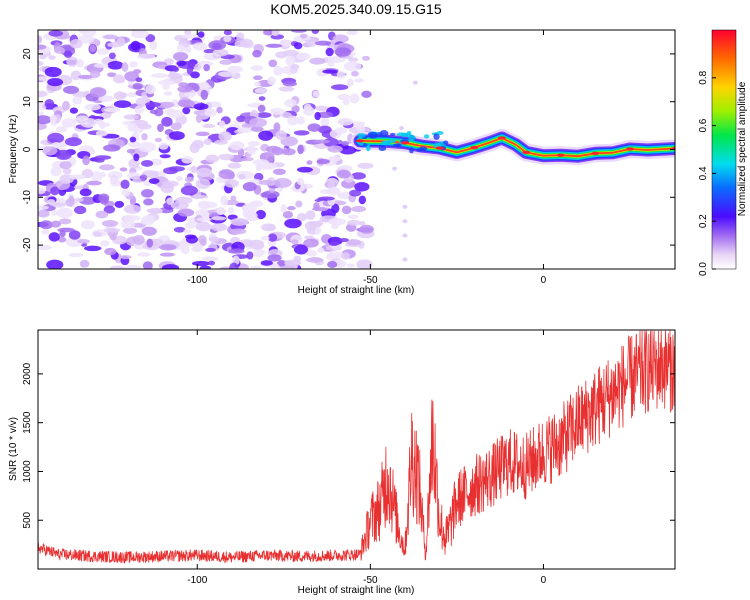 The width and height of the screenshot is (750, 600). What do you see at coordinates (703, 221) in the screenshot?
I see `colorbar-tick-label: 0.2` at bounding box center [703, 221].